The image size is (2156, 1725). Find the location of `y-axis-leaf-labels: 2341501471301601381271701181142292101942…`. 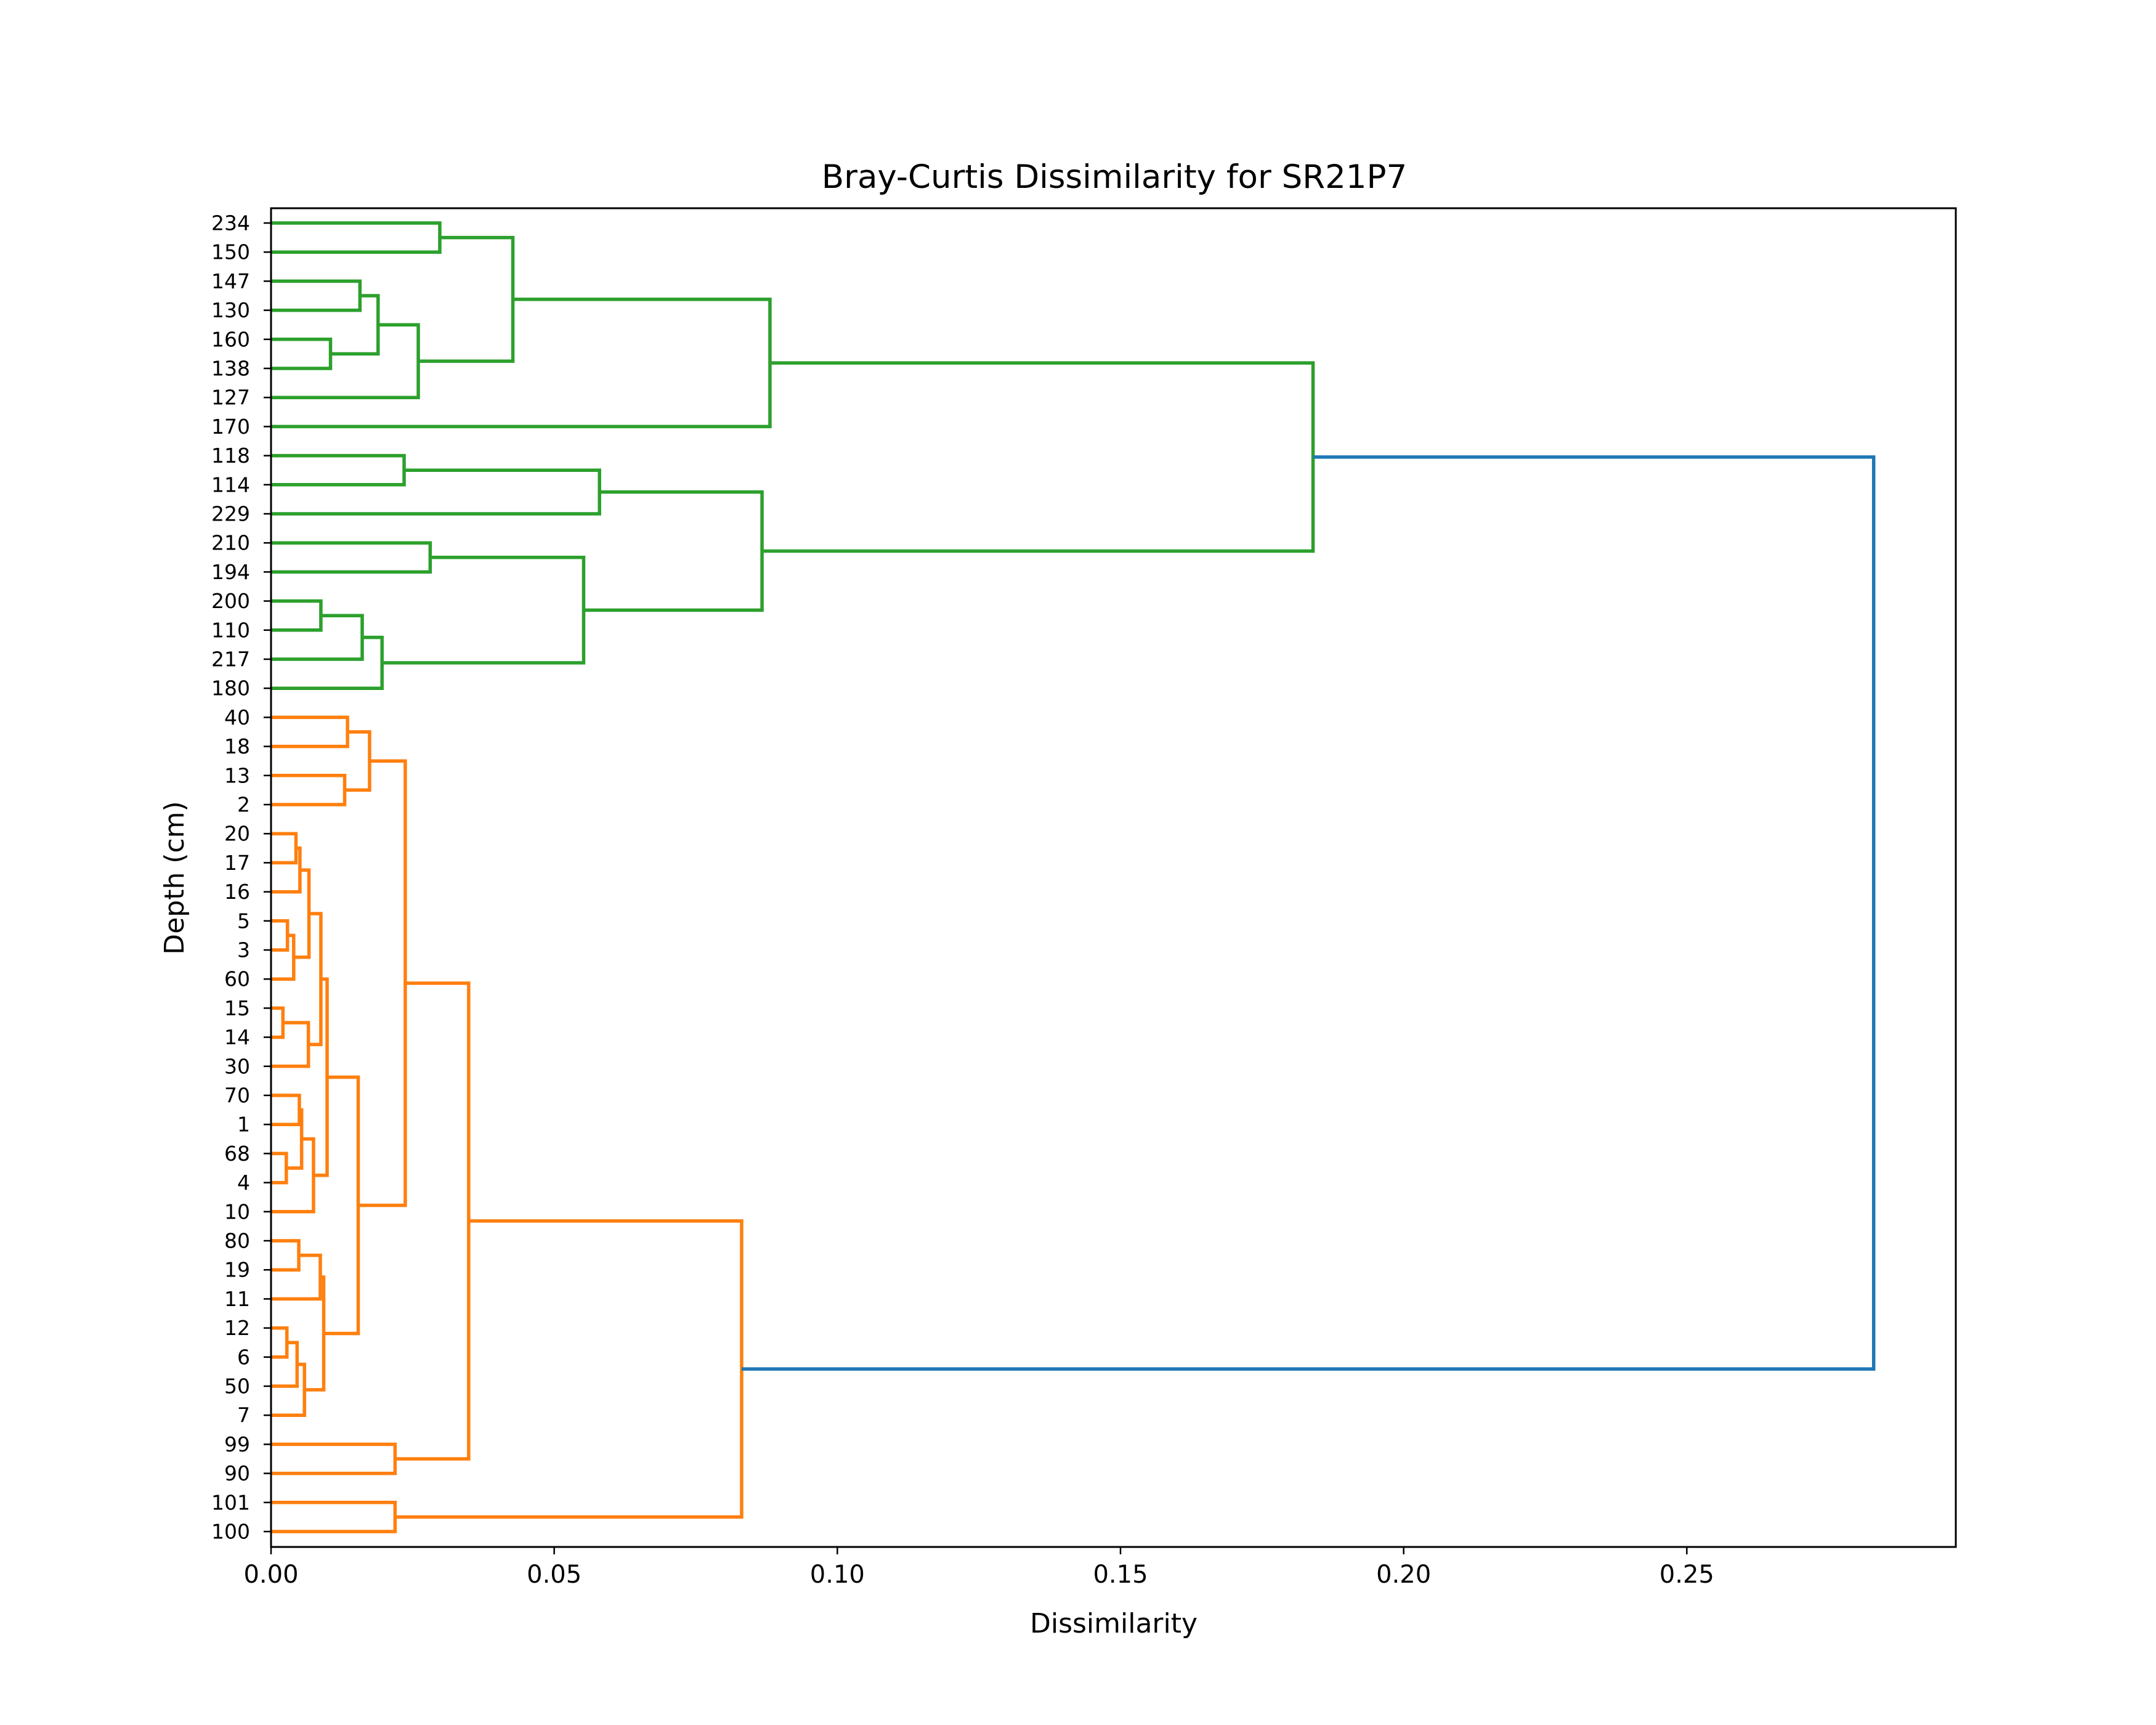

y-axis-leaf-labels: 2341501471301601381271701181142292101942… is located at coordinates (241, 877).